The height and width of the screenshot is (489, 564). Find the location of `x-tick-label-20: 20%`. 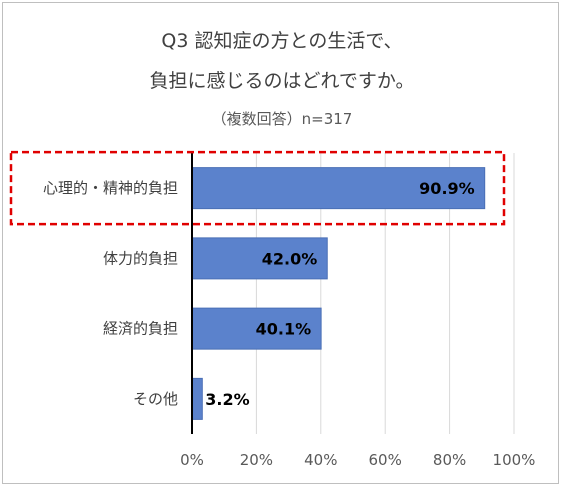

x-tick-label-20: 20% is located at coordinates (256, 460).